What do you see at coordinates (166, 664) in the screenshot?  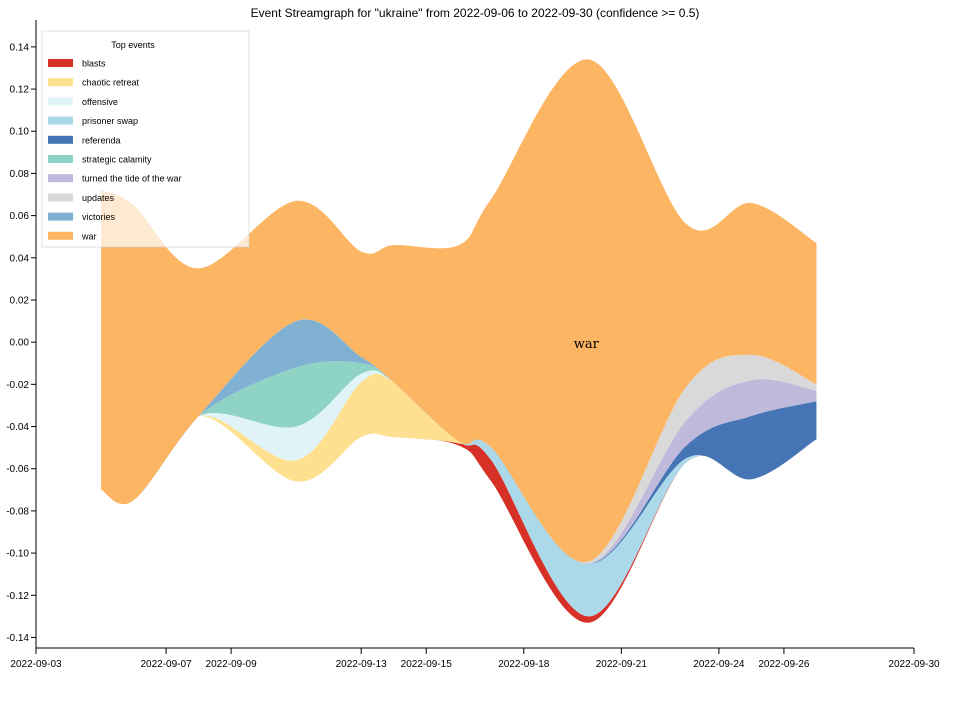 I see `x-tick-label: 2022-09-07` at bounding box center [166, 664].